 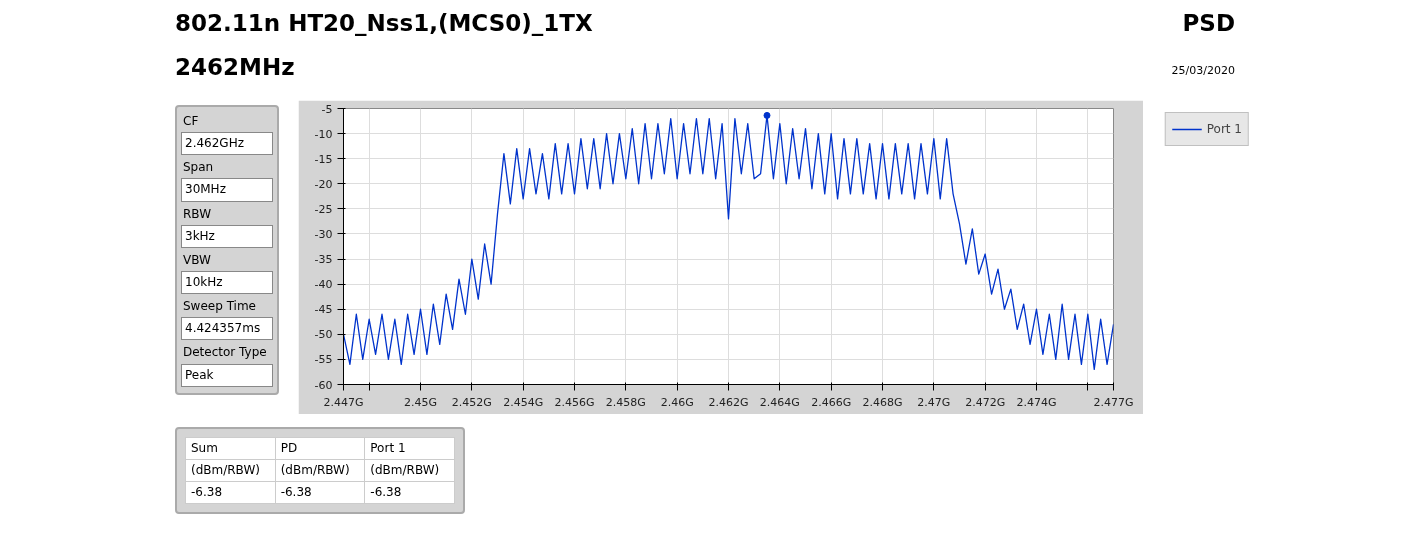 What do you see at coordinates (625, 402) in the screenshot?
I see `x-tick-label: 2.458G` at bounding box center [625, 402].